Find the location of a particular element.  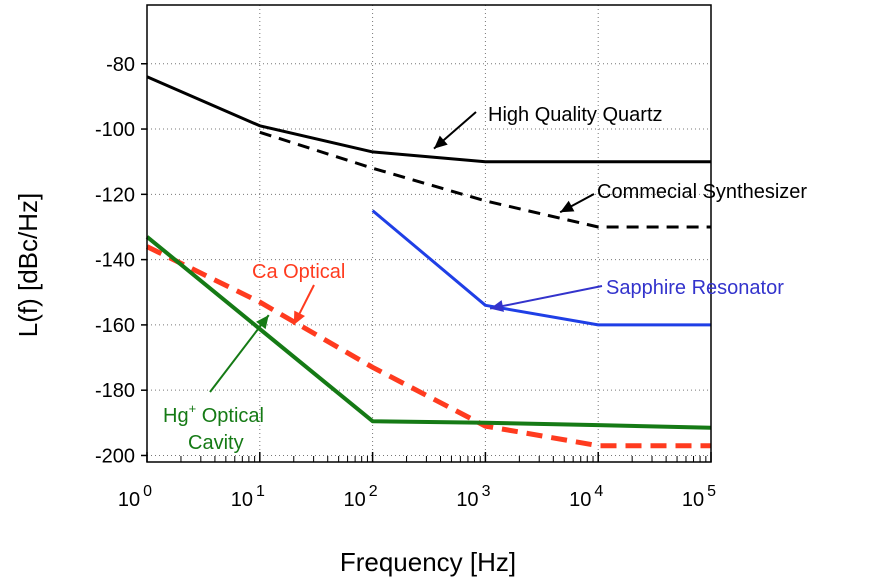

annotation-cavity: Cavity is located at coordinates (216, 443).